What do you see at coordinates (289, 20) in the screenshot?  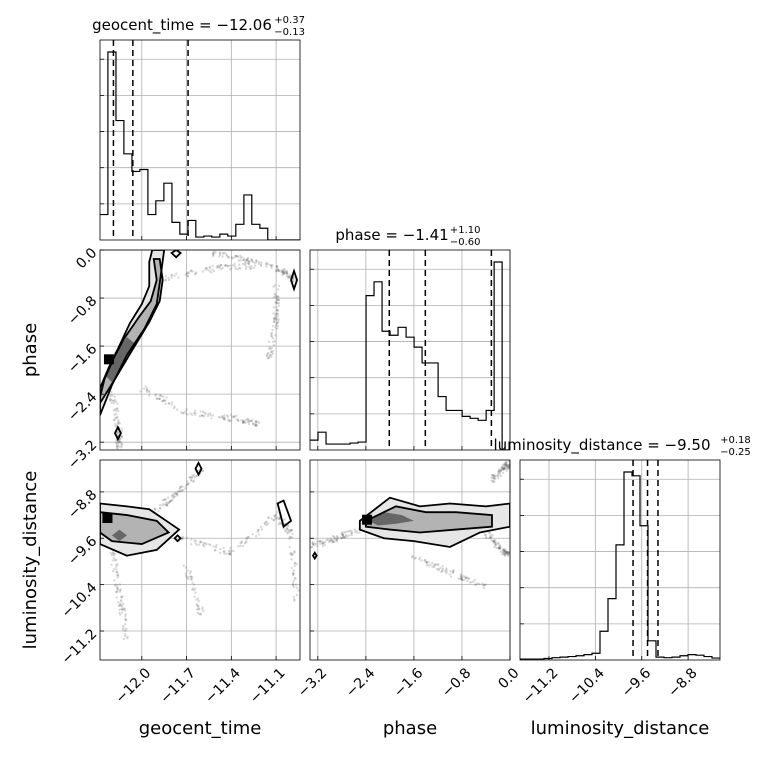 I see `title-plus-geocent_time: +0.37` at bounding box center [289, 20].